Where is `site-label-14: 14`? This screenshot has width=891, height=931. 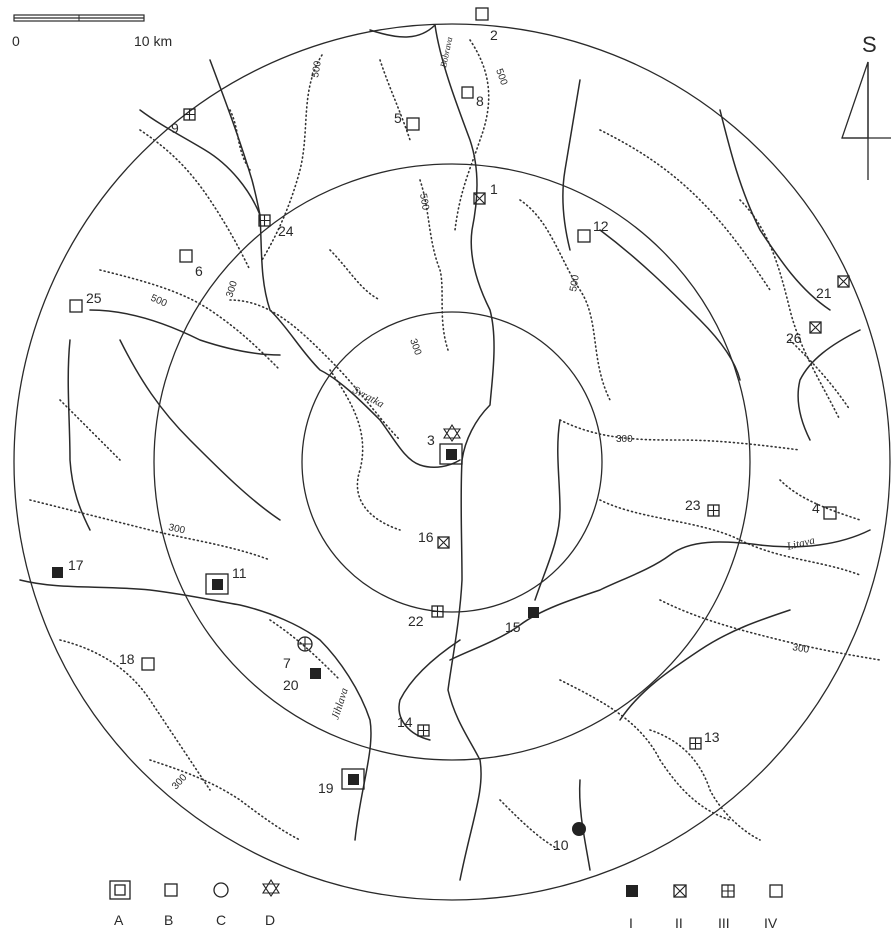
site-label-14: 14 is located at coordinates (405, 722).